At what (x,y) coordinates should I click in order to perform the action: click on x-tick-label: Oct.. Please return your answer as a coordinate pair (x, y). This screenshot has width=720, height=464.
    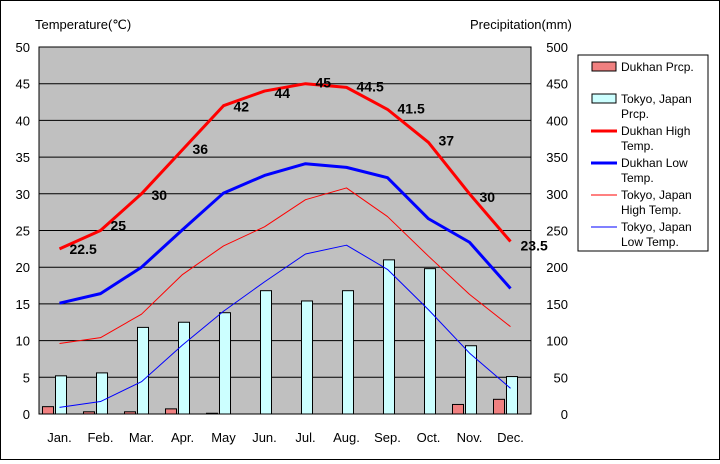
    Looking at the image, I should click on (429, 437).